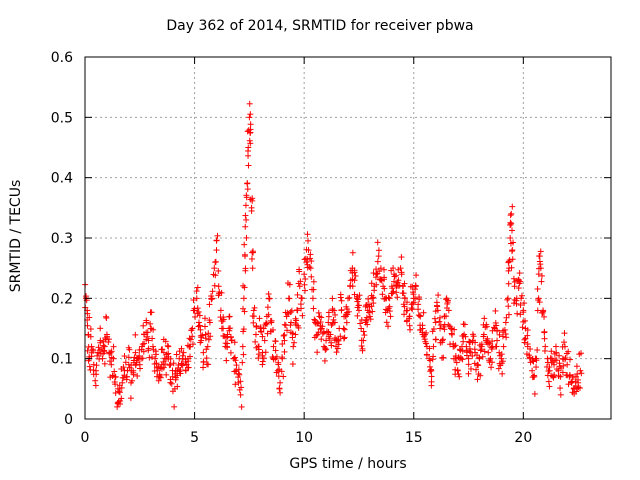  What do you see at coordinates (68, 420) in the screenshot?
I see `y-tick-label: 0` at bounding box center [68, 420].